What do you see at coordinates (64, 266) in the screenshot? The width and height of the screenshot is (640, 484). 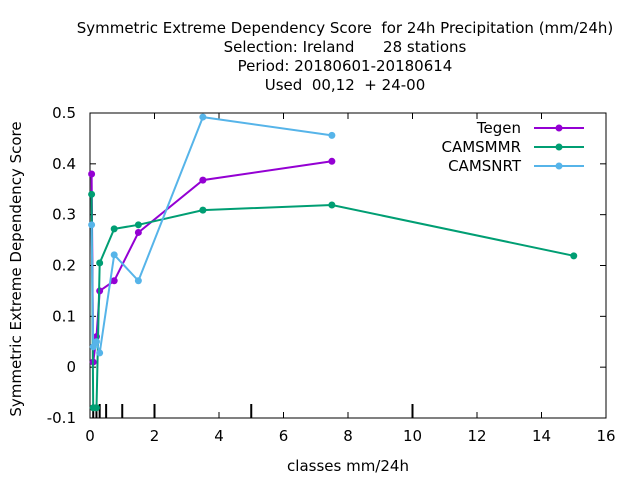 I see `y-tick-label: 0.2` at bounding box center [64, 266].